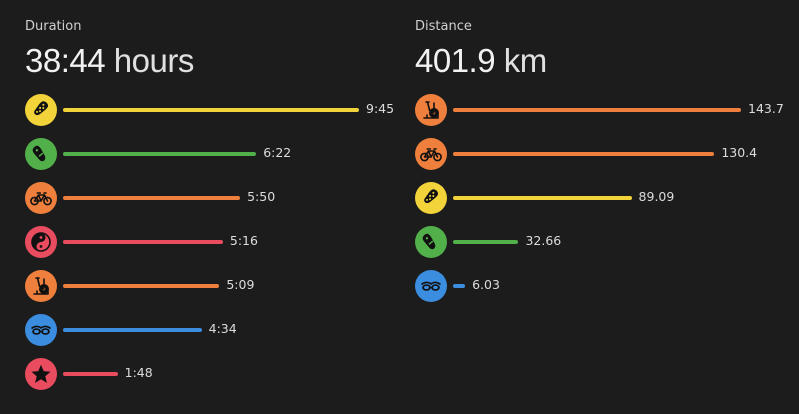 This screenshot has height=414, width=799. Describe the element at coordinates (210, 204) in the screenshot. I see `duration-row: 5:50` at that location.